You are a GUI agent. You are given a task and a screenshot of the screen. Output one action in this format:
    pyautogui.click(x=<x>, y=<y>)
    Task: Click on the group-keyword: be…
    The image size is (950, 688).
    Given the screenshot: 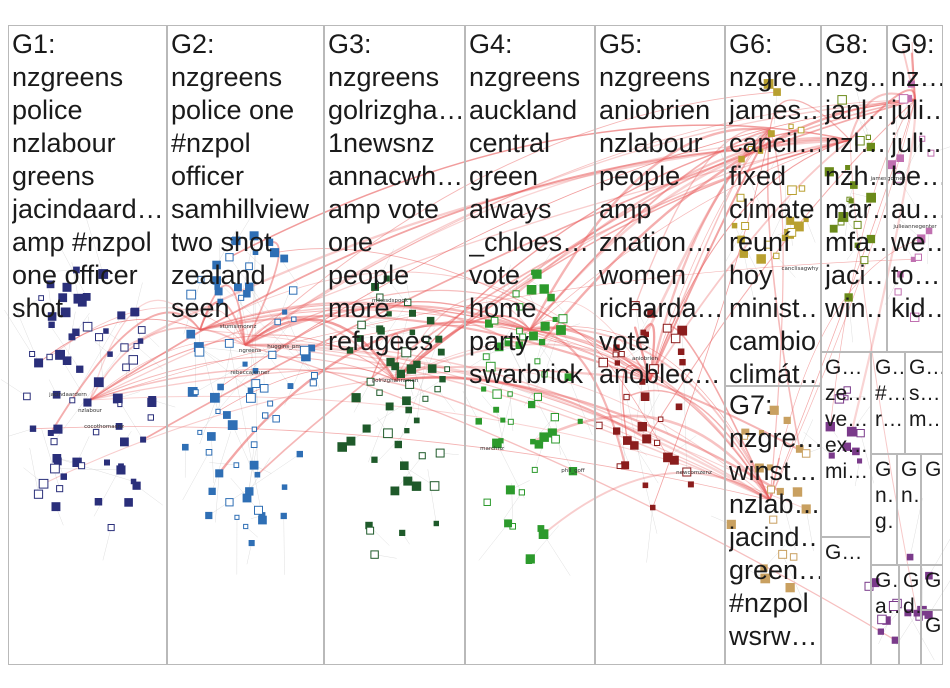 What is the action you would take?
    pyautogui.click(x=917, y=176)
    